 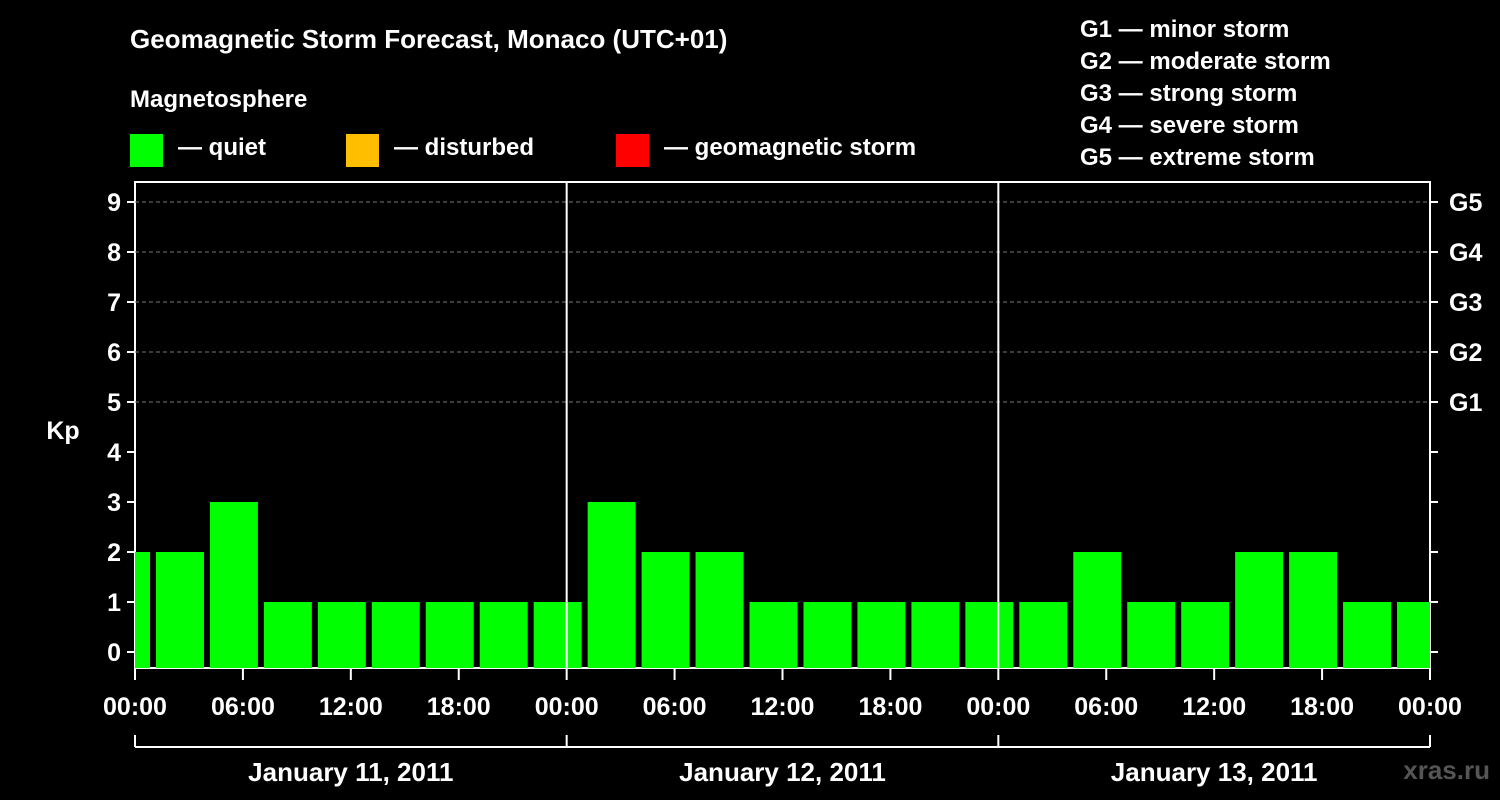 What do you see at coordinates (114, 253) in the screenshot?
I see `y-tick-label: 8` at bounding box center [114, 253].